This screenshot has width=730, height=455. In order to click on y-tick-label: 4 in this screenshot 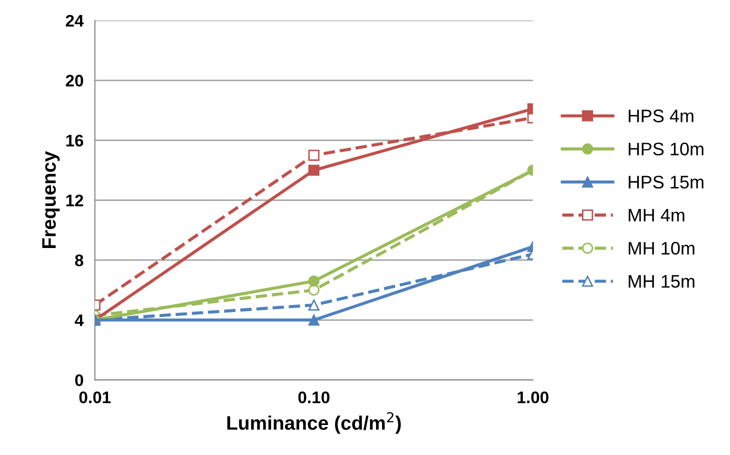, I will do `click(79, 320)`.